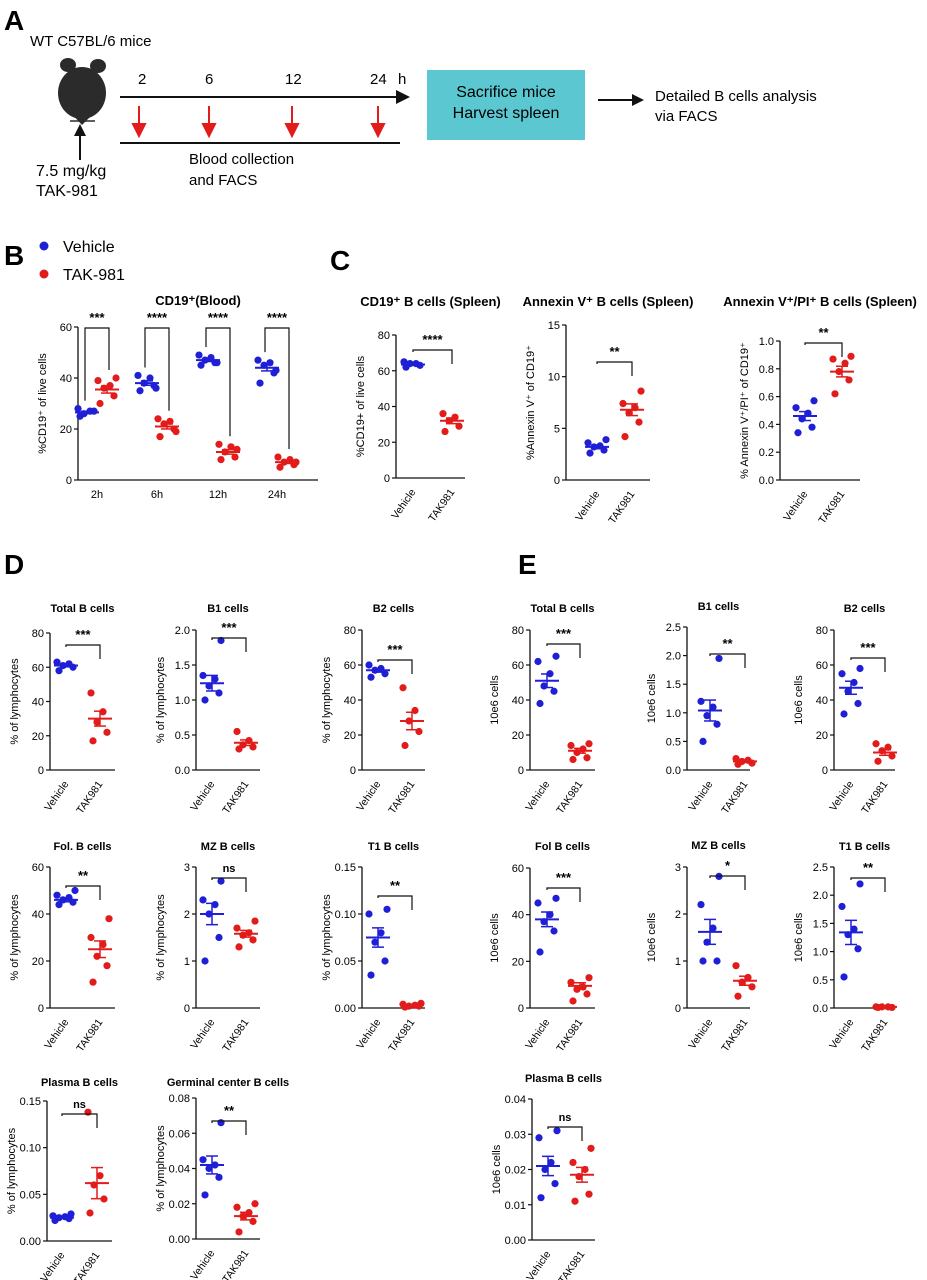 This screenshot has width=927, height=1280. What do you see at coordinates (187, 868) in the screenshot?
I see `y-tick-label: 3` at bounding box center [187, 868].